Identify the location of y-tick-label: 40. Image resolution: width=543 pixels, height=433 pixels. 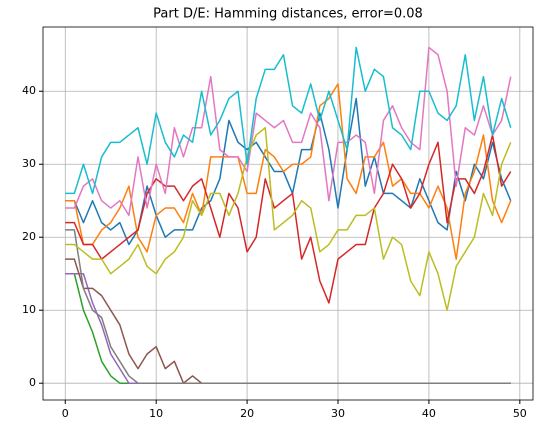
(29, 90).